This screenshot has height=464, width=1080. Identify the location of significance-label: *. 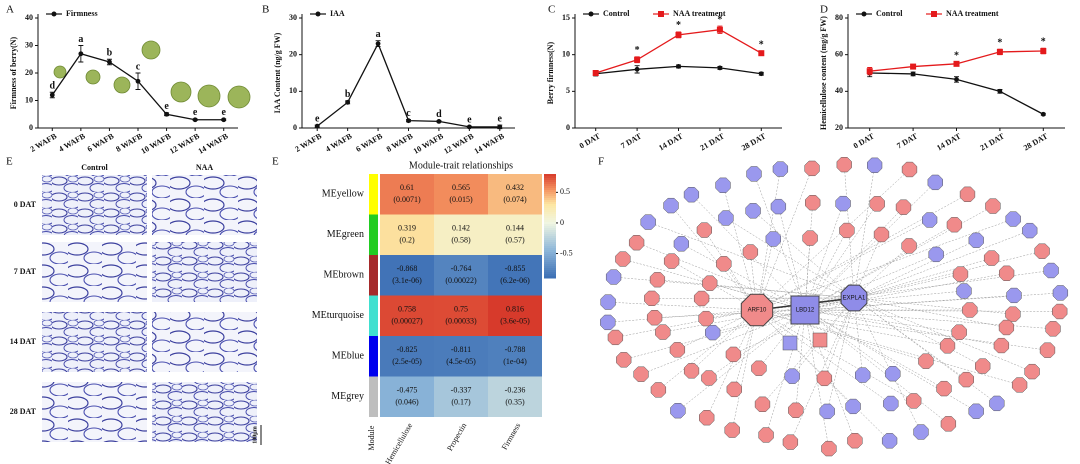
(678, 25).